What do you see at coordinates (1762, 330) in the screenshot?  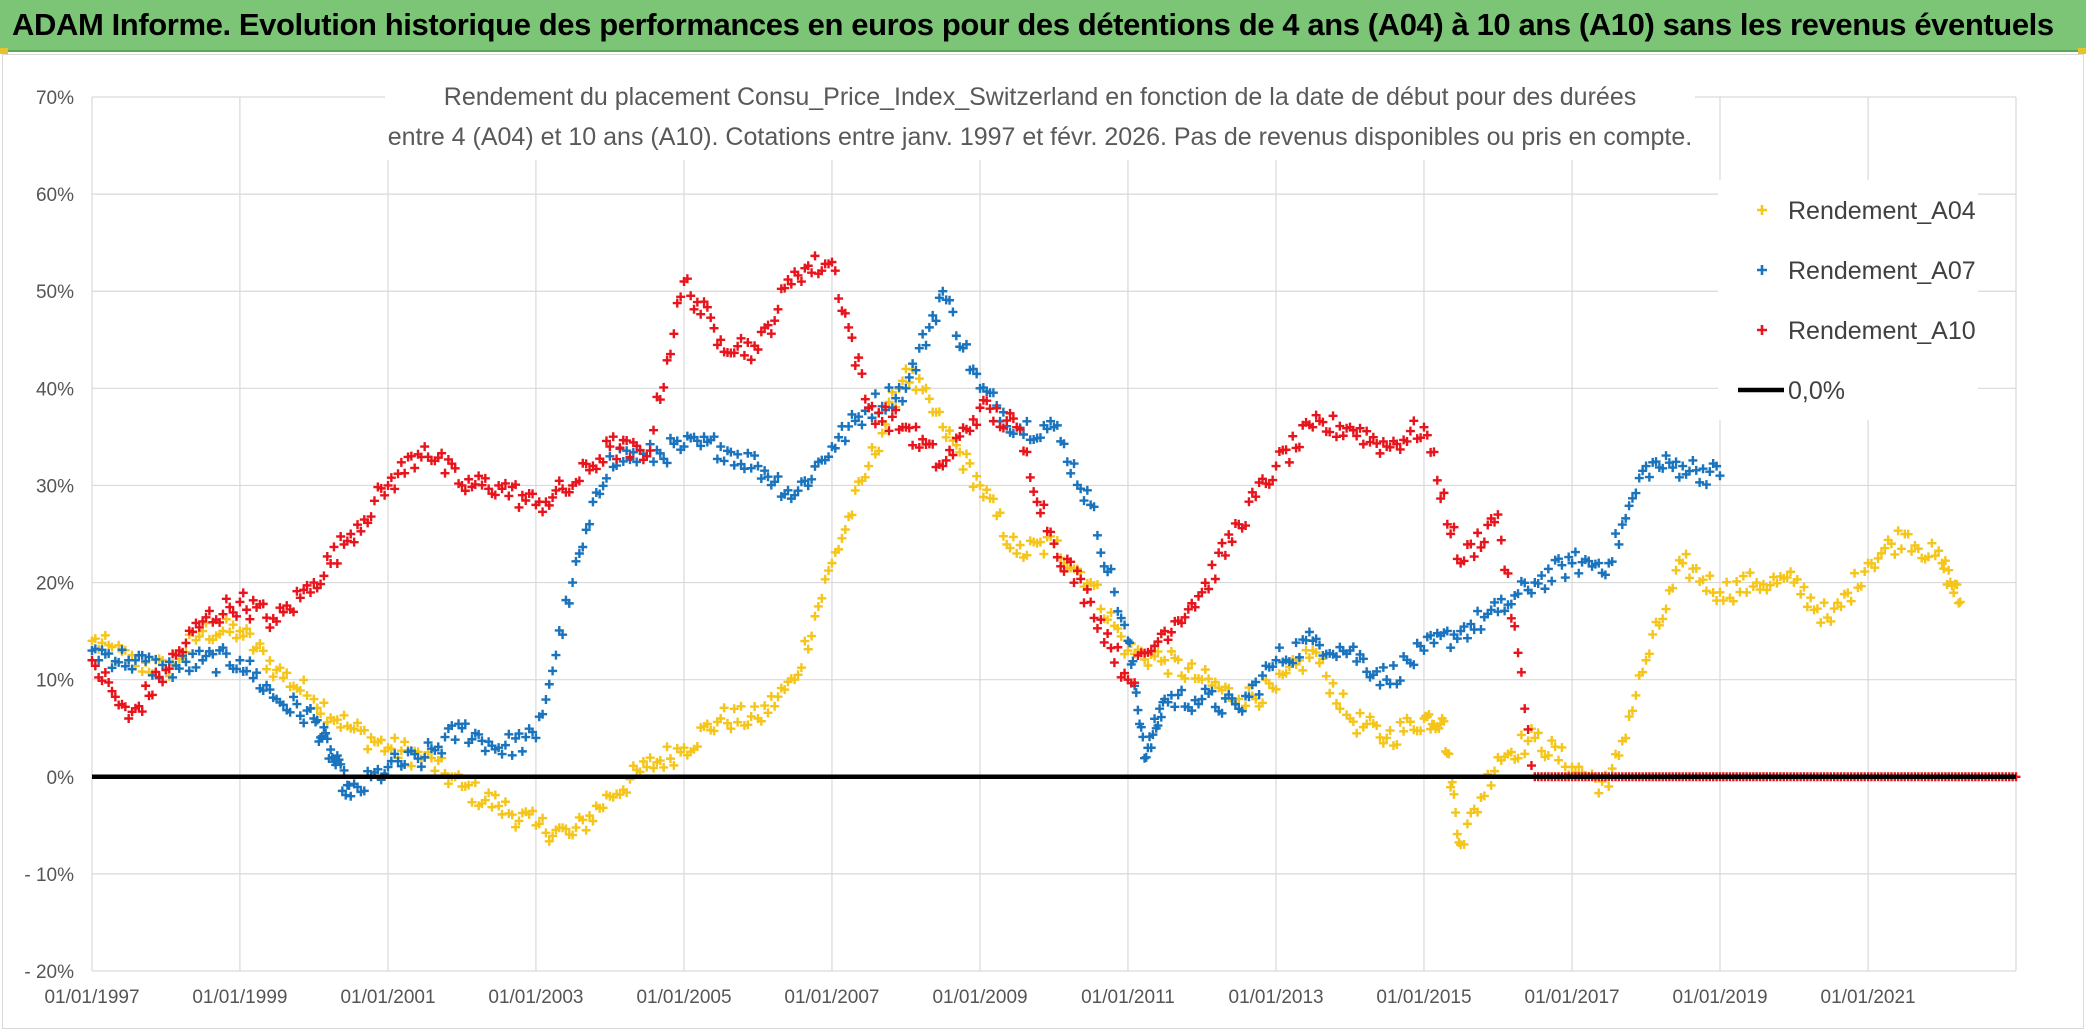 I see `legend-marker-a10` at bounding box center [1762, 330].